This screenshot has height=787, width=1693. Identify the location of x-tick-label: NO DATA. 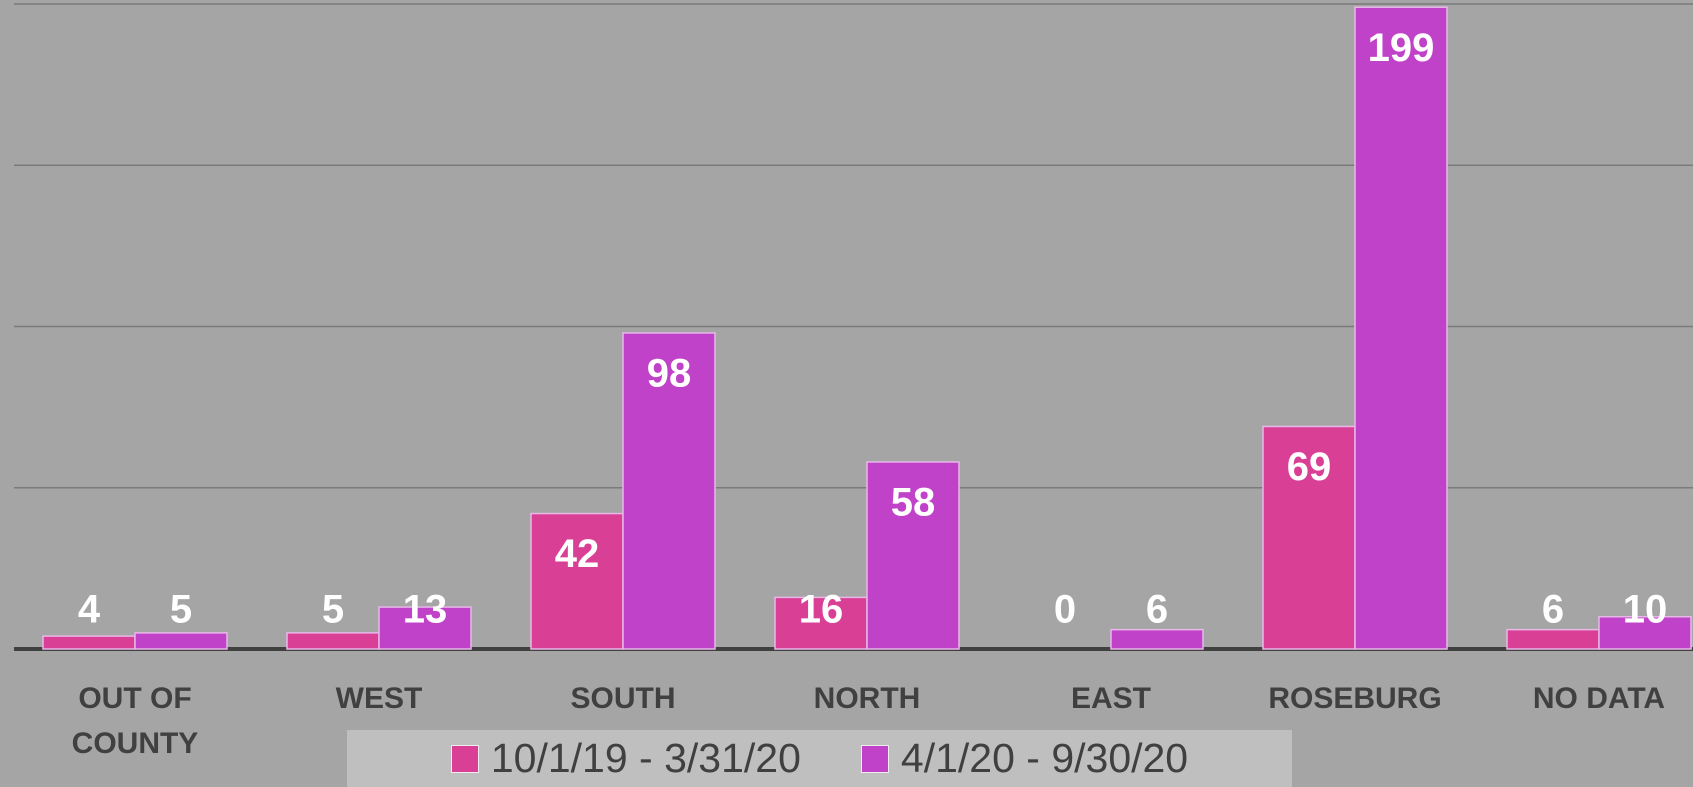
(1599, 698).